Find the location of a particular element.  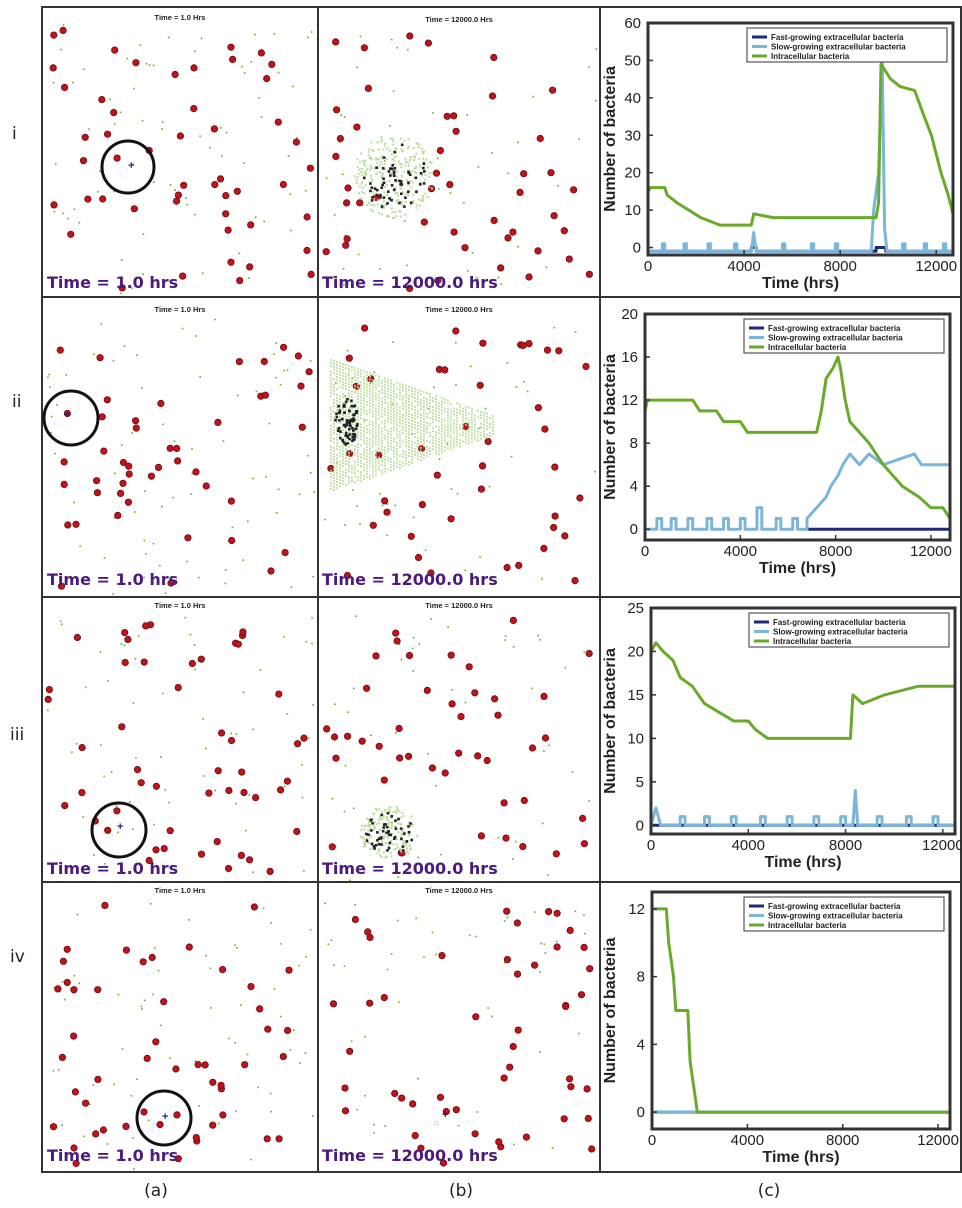

time-label: Time = 1.0 hrs is located at coordinates (112, 579).